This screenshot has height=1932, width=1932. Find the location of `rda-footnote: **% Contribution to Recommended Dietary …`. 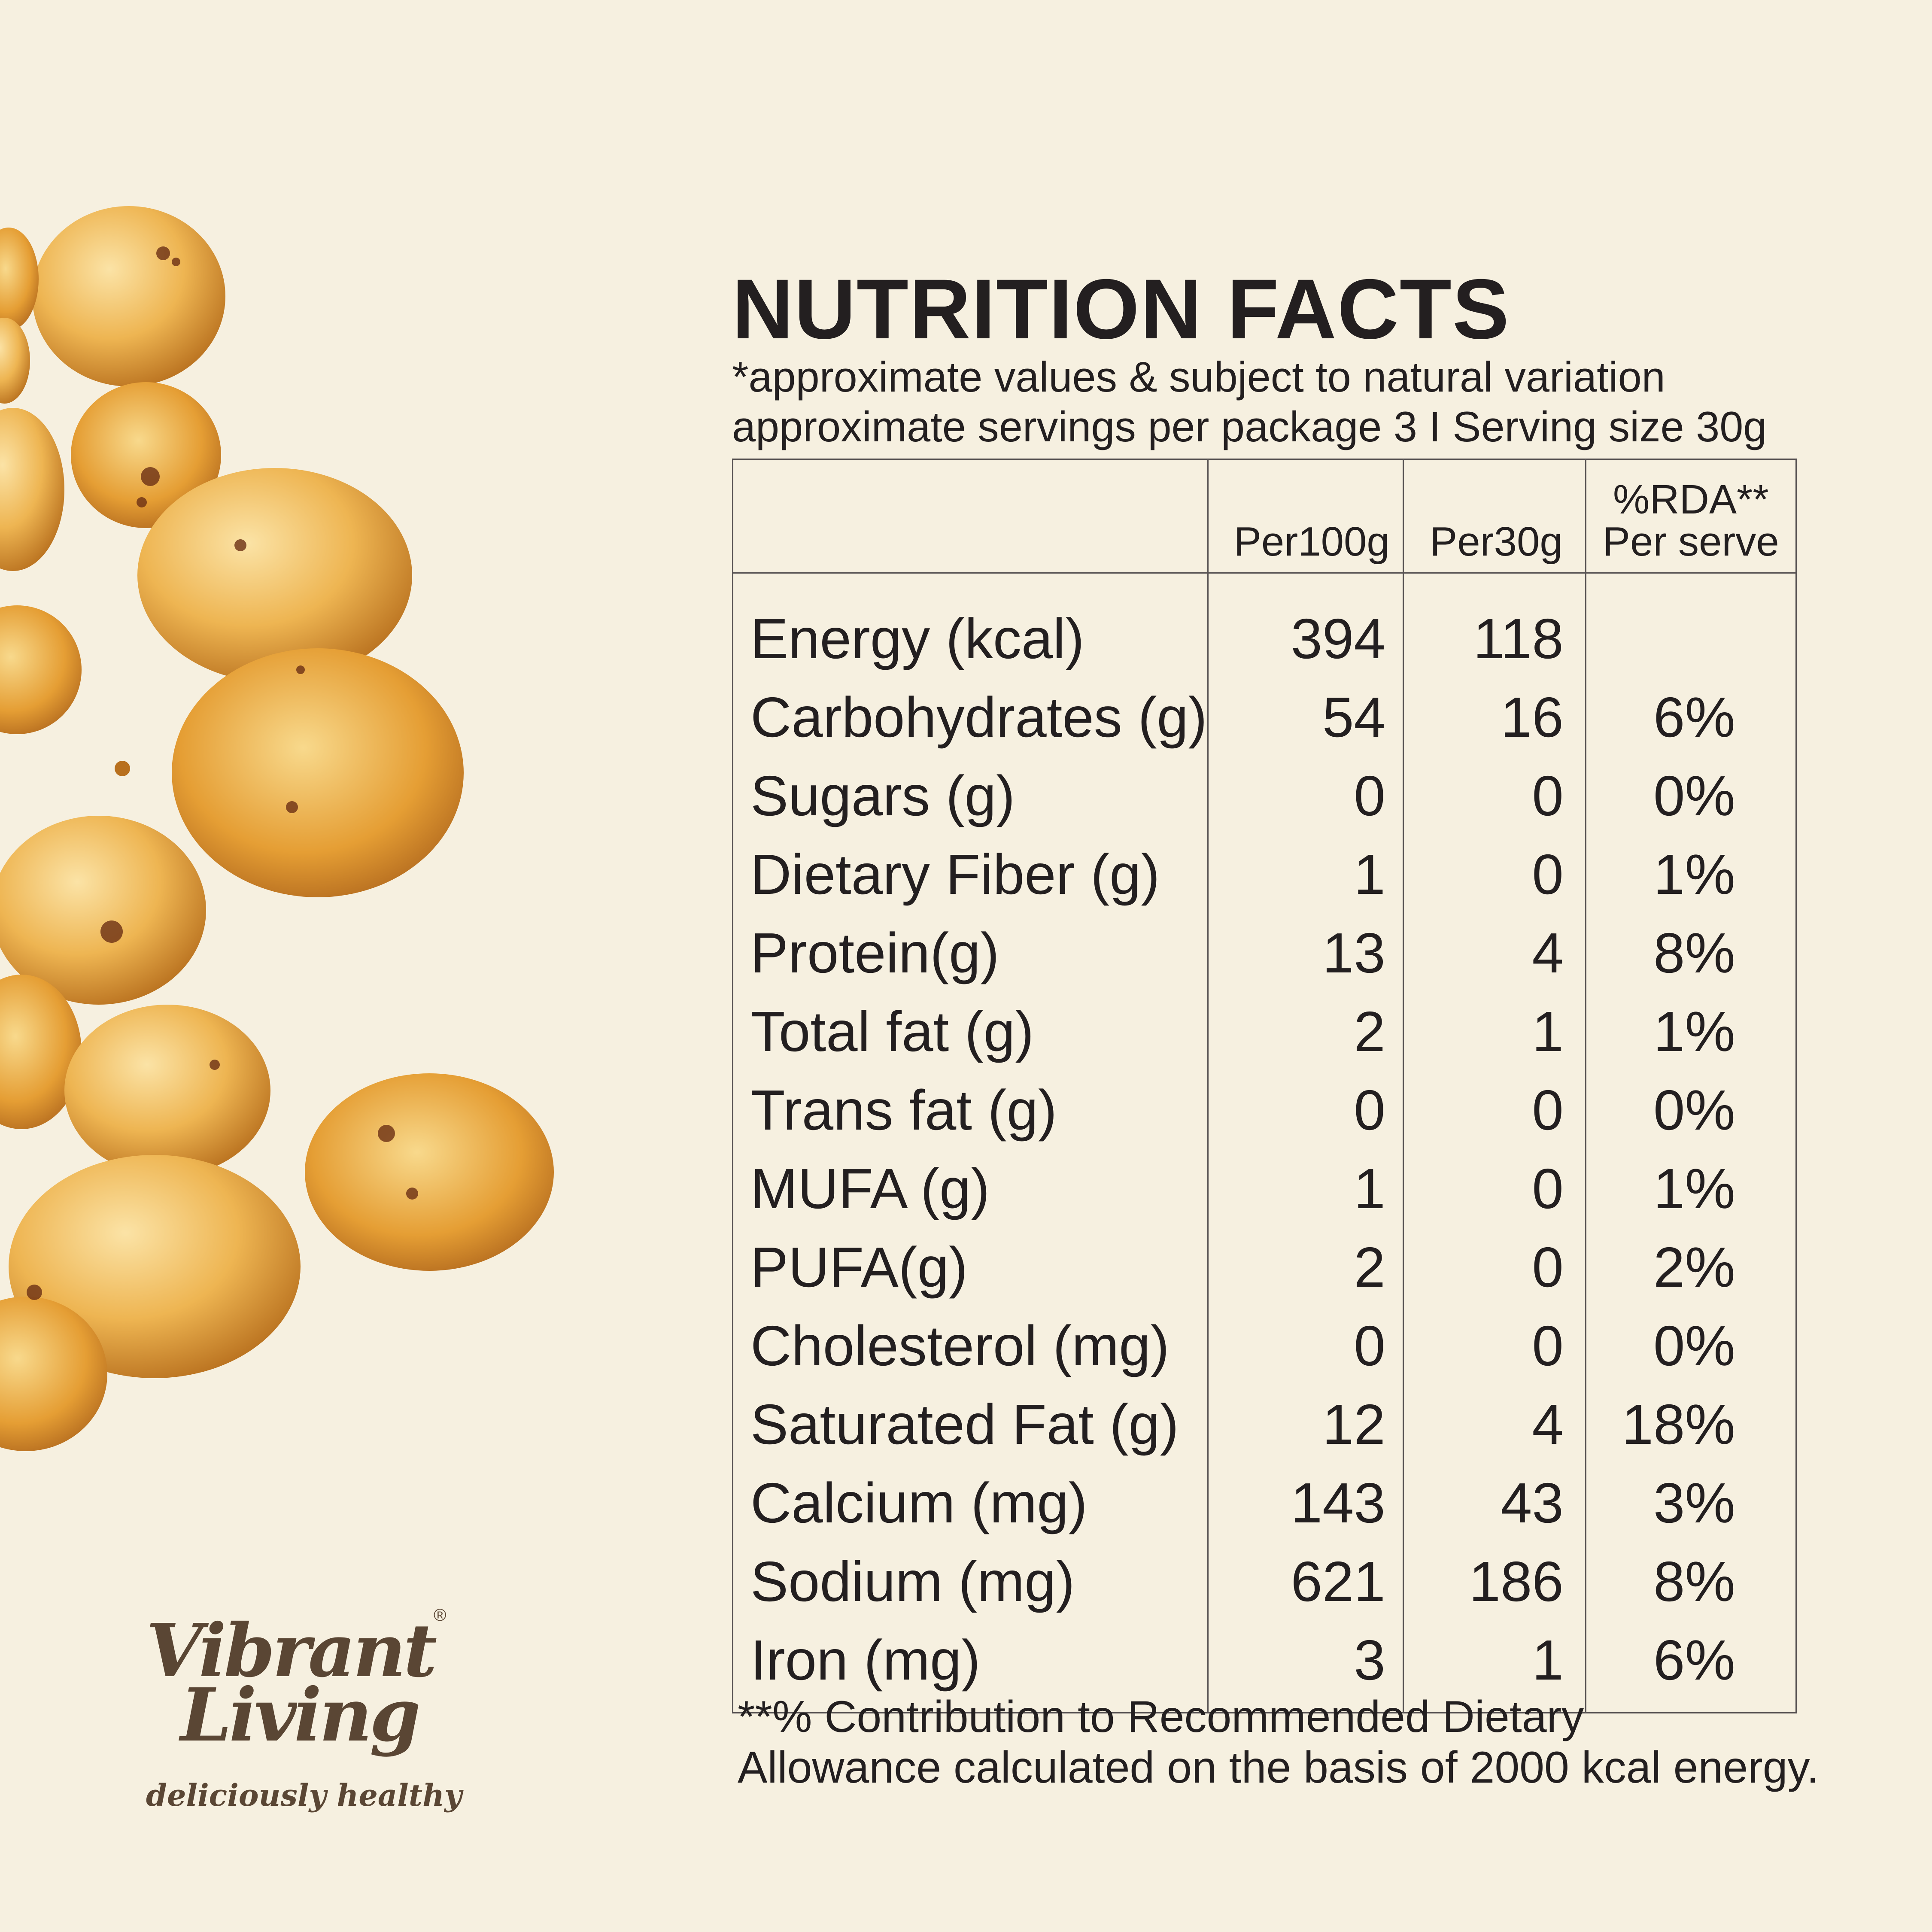

rda-footnote: **% Contribution to Recommended Dietary … is located at coordinates (1279, 1742).